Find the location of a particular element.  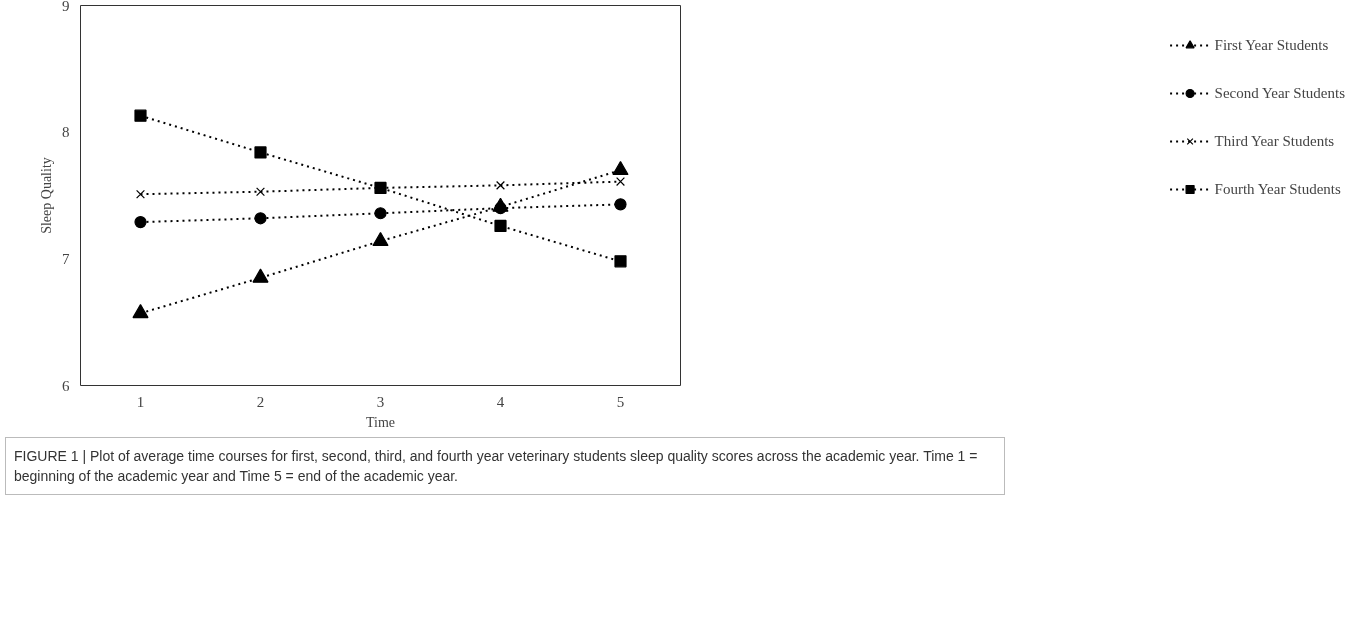

legend-label: First Year Students is located at coordinates (1271, 45).